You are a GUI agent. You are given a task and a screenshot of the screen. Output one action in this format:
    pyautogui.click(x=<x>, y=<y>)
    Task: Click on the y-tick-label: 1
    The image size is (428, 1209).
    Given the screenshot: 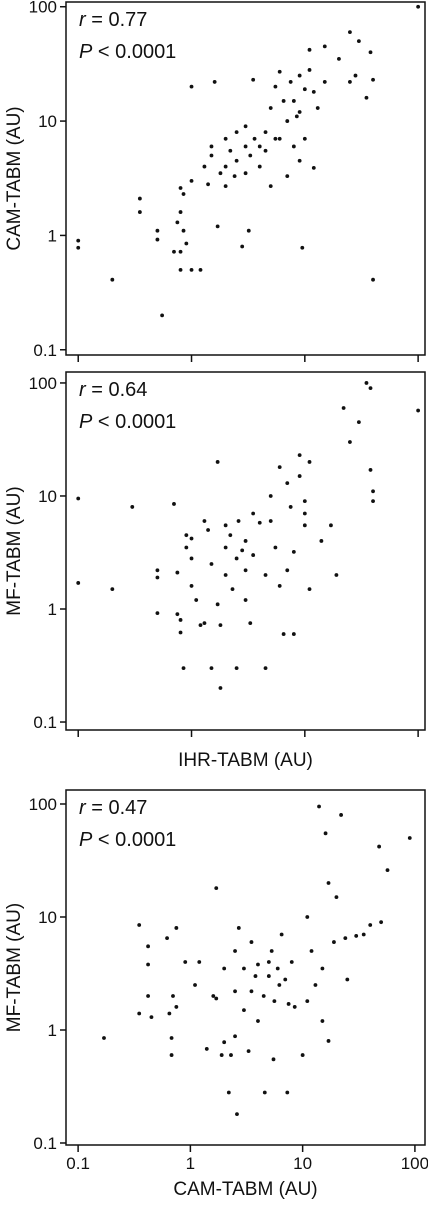 What is the action you would take?
    pyautogui.click(x=52, y=609)
    